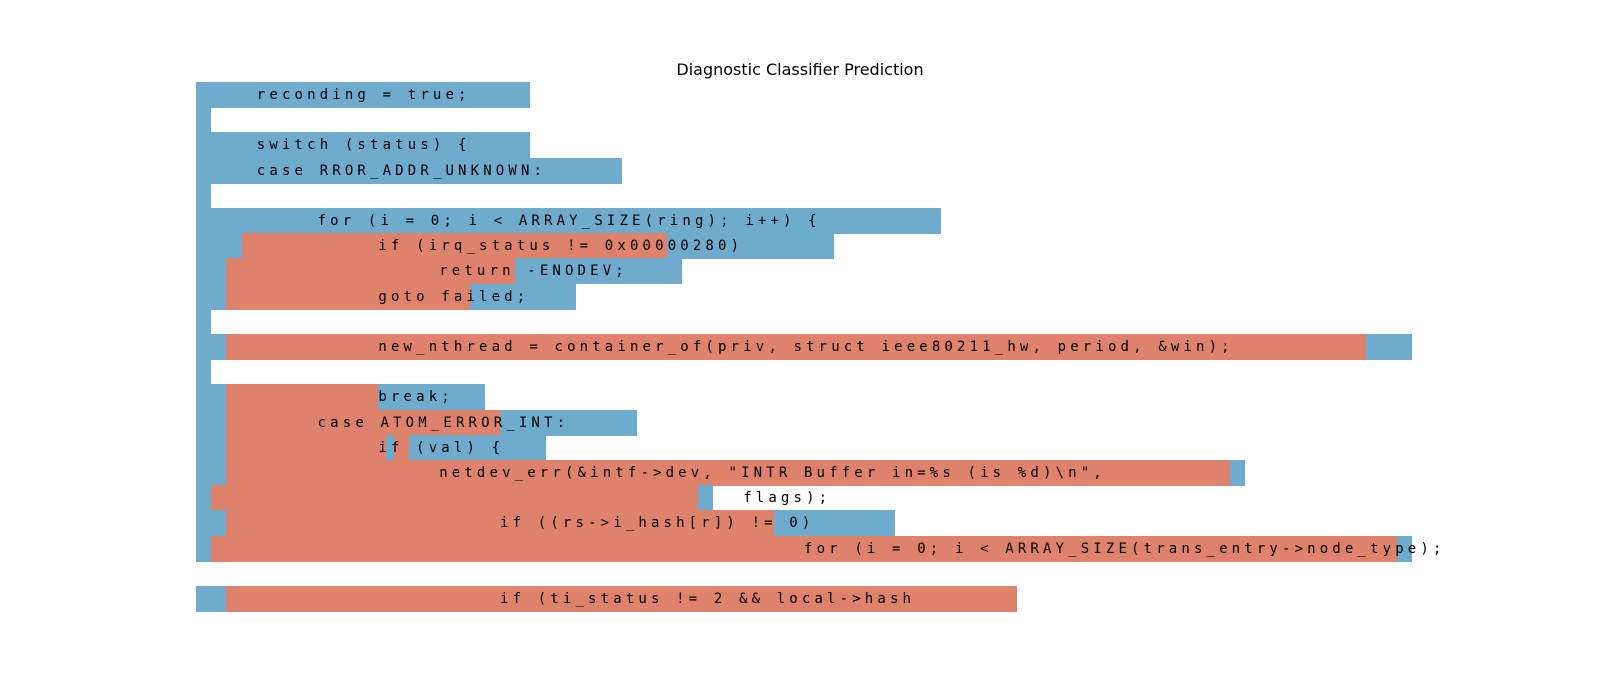 The width and height of the screenshot is (1600, 700). Describe the element at coordinates (533, 271) in the screenshot. I see `code-line: return -ENODEV;` at that location.